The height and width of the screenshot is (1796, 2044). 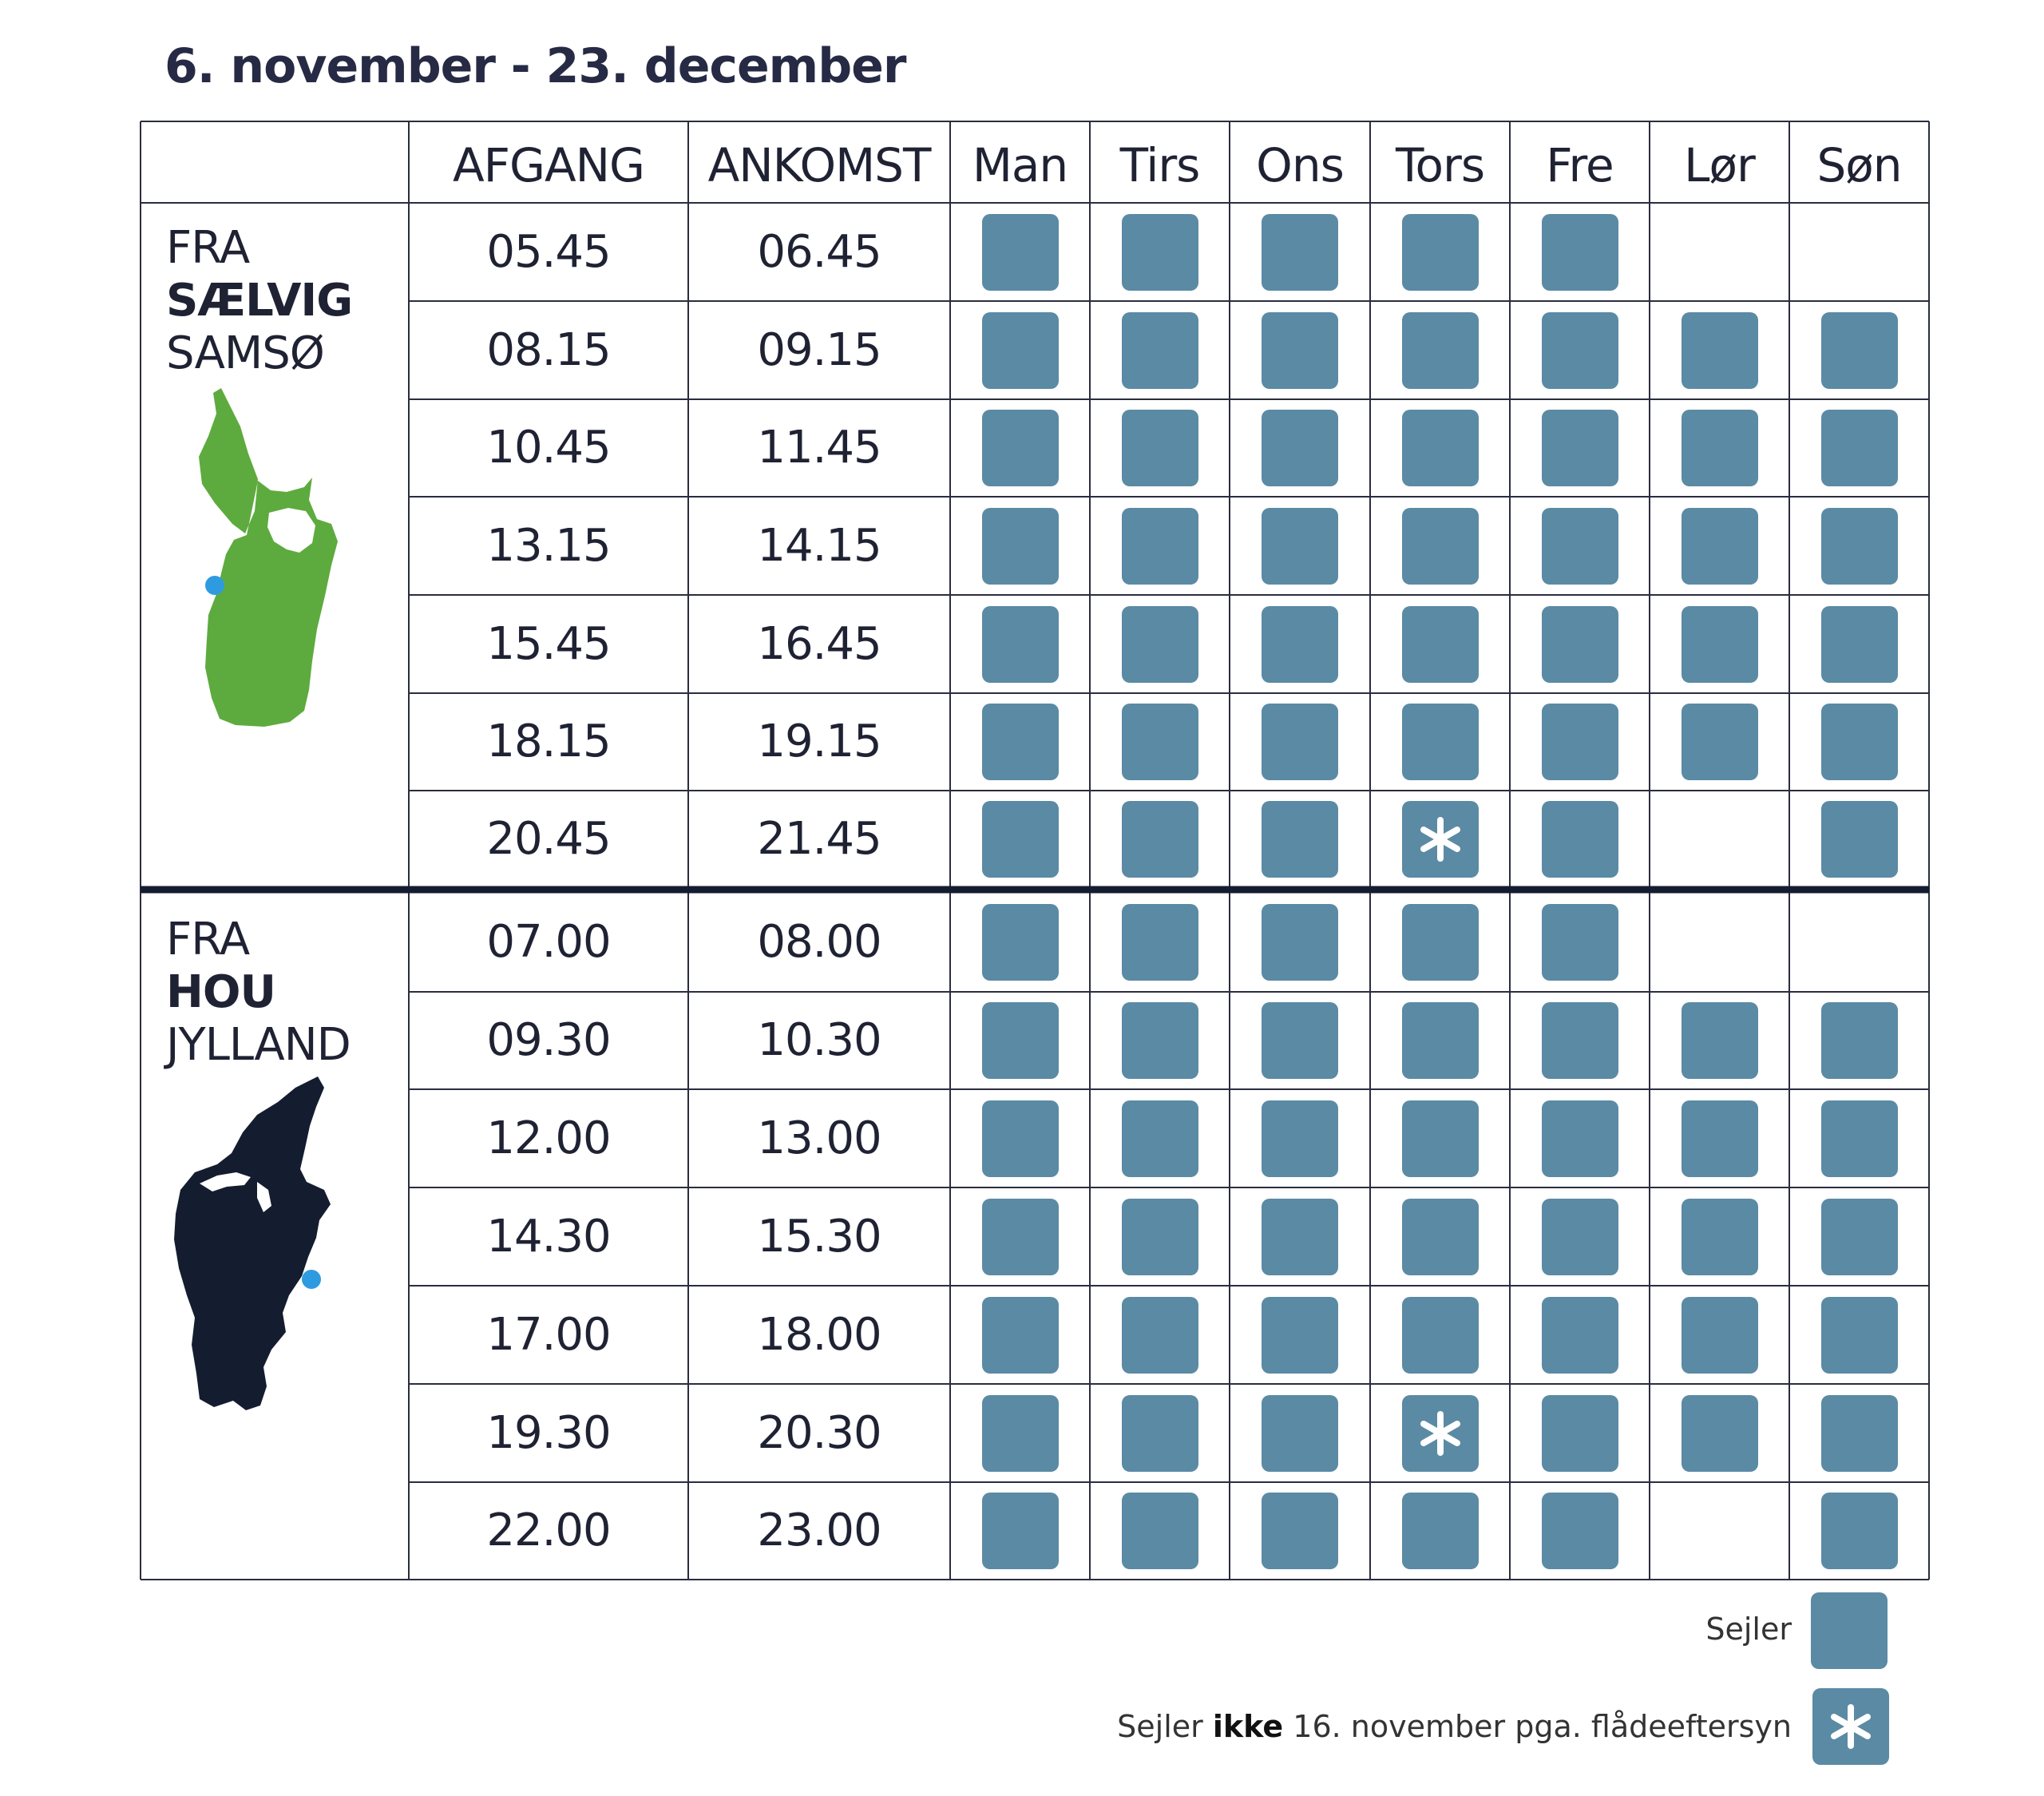 What do you see at coordinates (819, 251) in the screenshot?
I see `arrival-time: 06.45` at bounding box center [819, 251].